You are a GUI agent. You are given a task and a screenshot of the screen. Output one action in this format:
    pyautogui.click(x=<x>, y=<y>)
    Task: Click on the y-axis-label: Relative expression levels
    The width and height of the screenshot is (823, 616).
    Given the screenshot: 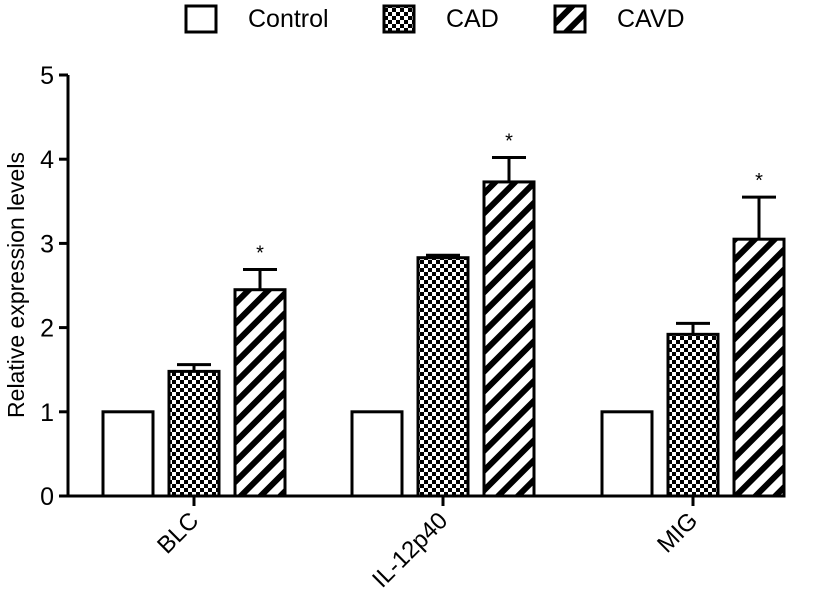 What is the action you would take?
    pyautogui.click(x=16, y=285)
    